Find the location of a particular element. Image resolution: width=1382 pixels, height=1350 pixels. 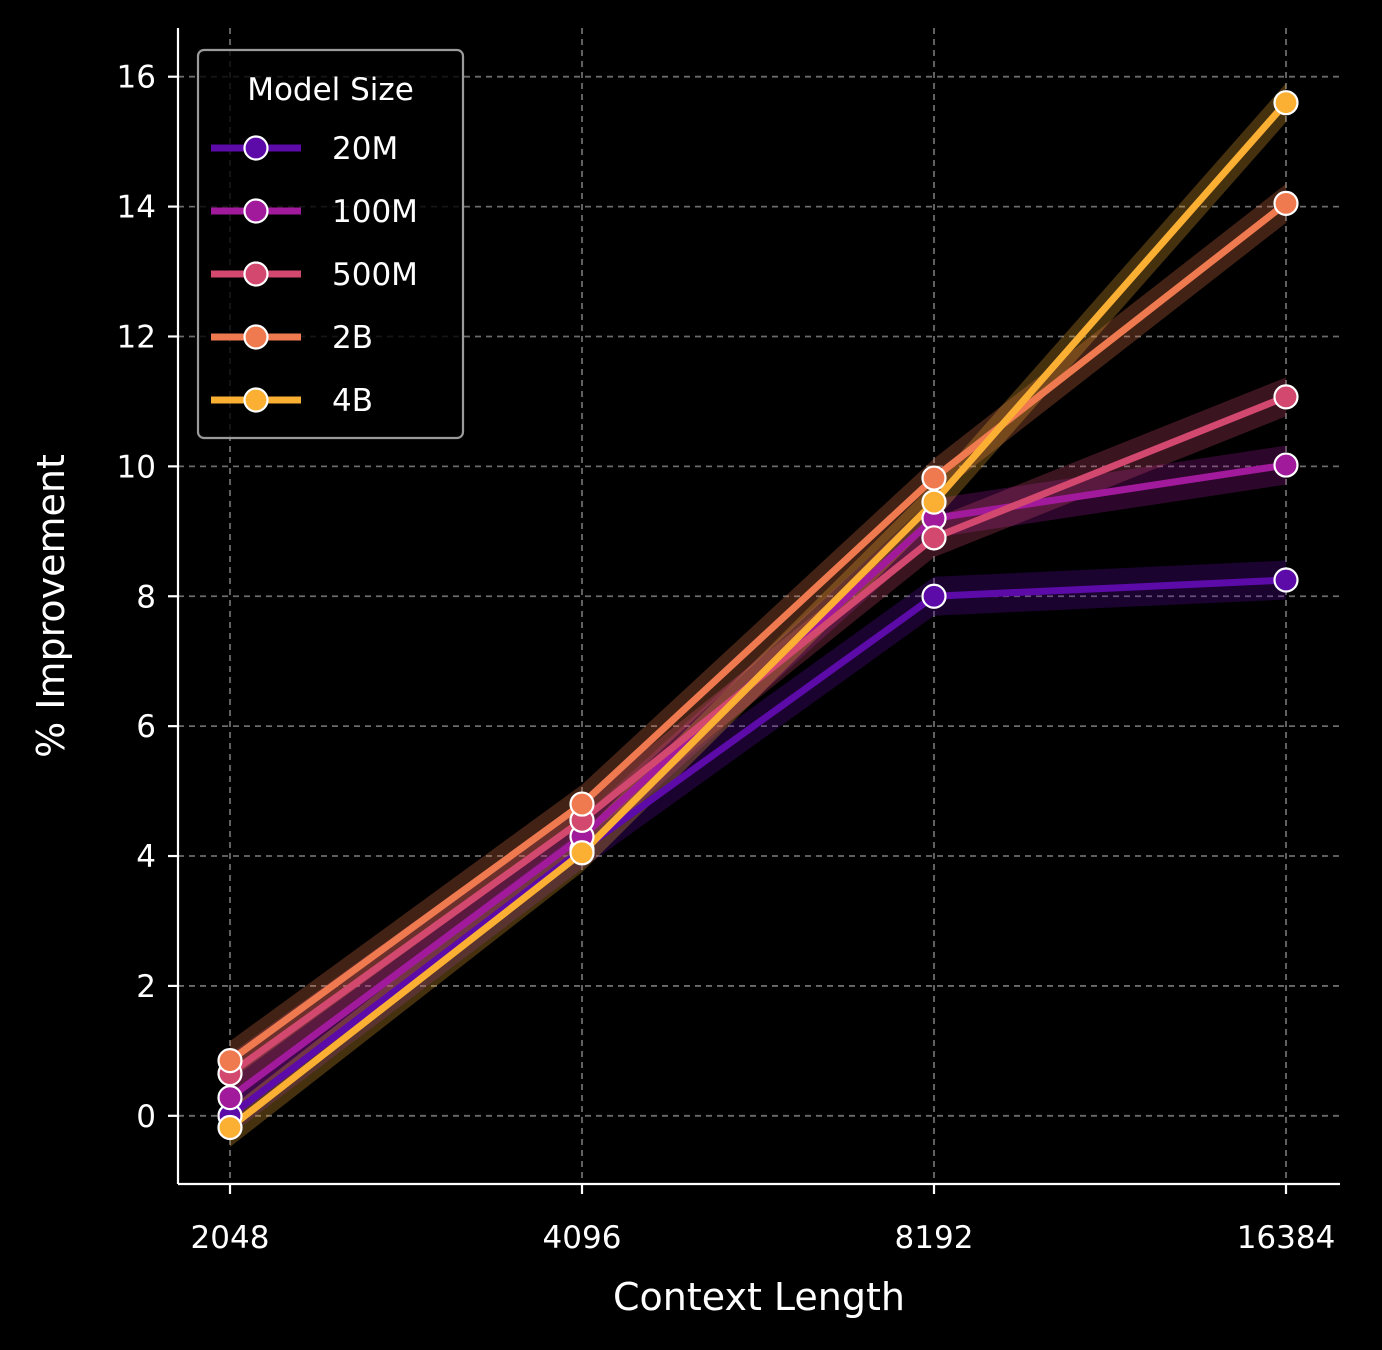

x-tick-label: 2048 is located at coordinates (230, 1238).